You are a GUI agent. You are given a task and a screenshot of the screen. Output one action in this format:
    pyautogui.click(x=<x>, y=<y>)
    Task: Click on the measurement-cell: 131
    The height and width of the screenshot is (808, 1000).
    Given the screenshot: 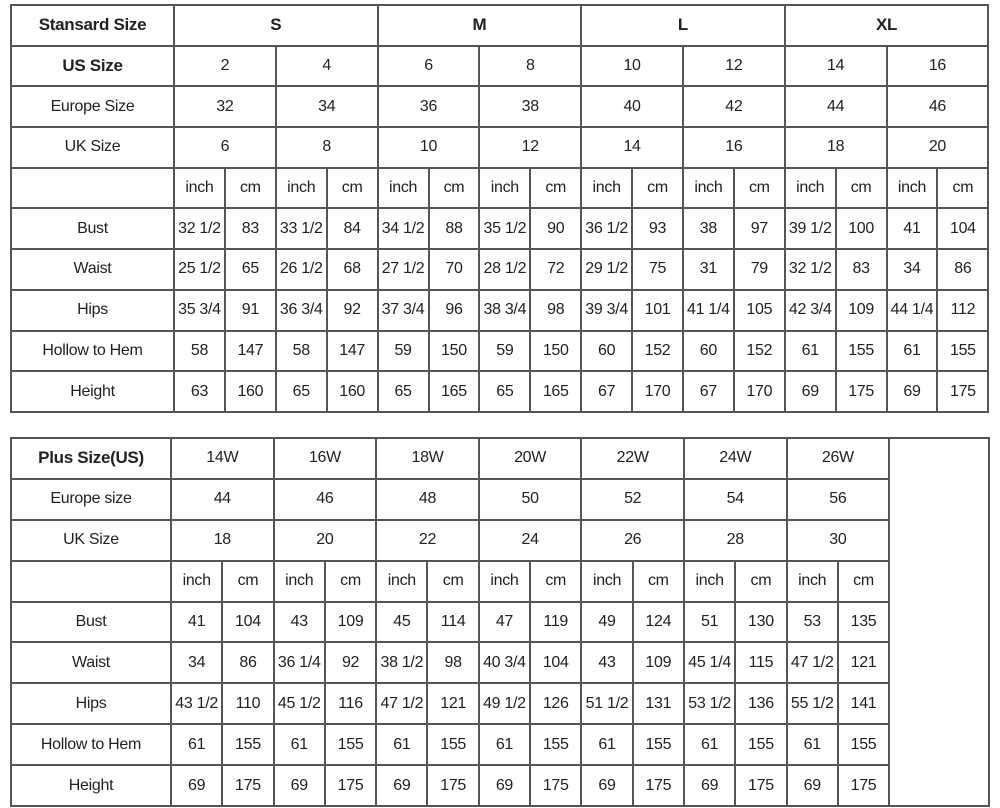 What is the action you would take?
    pyautogui.click(x=658, y=704)
    